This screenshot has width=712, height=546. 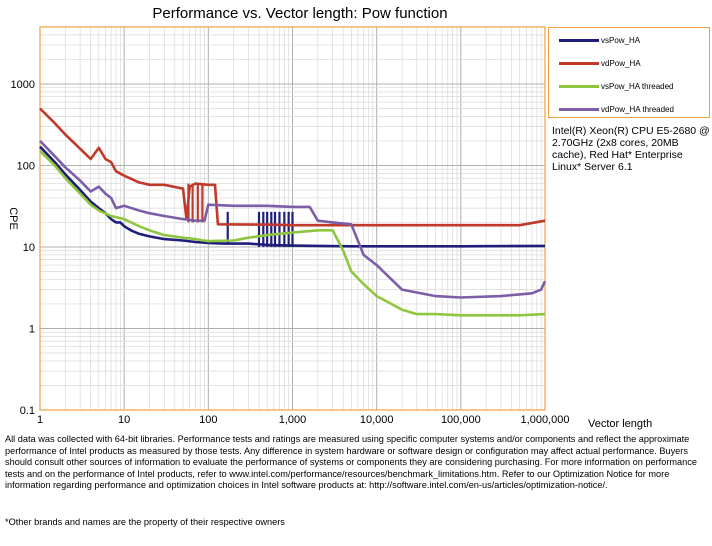 What do you see at coordinates (621, 63) in the screenshot?
I see `legend-label: vdPow_HA` at bounding box center [621, 63].